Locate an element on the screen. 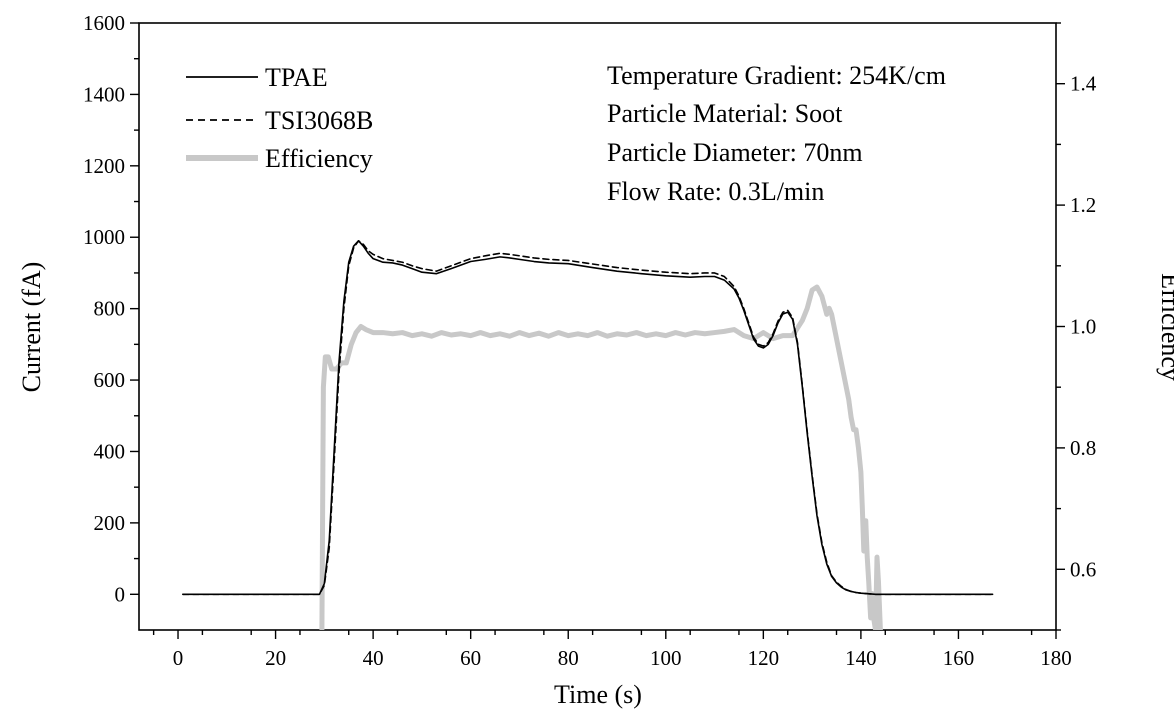 The image size is (1174, 722). legend: TPAE TSI3068B Efficiency is located at coordinates (279, 118).